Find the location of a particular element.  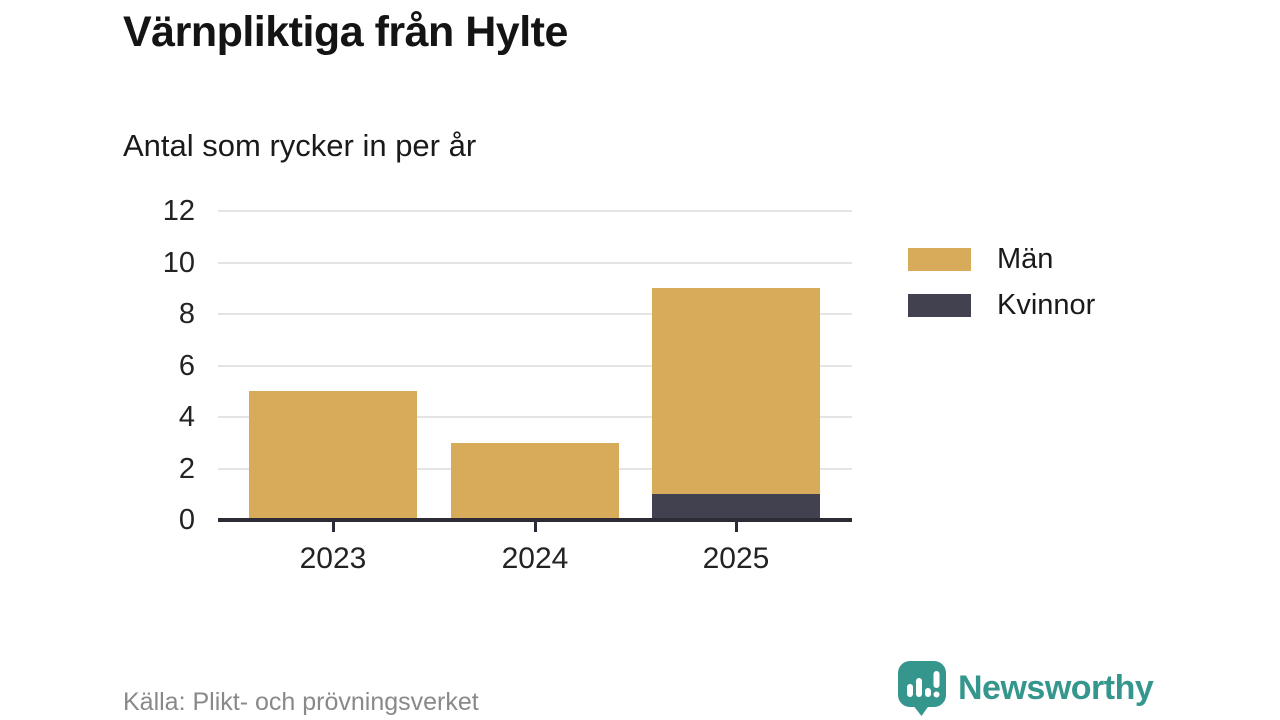

y-tick-label-8: 8 is located at coordinates (186, 314).